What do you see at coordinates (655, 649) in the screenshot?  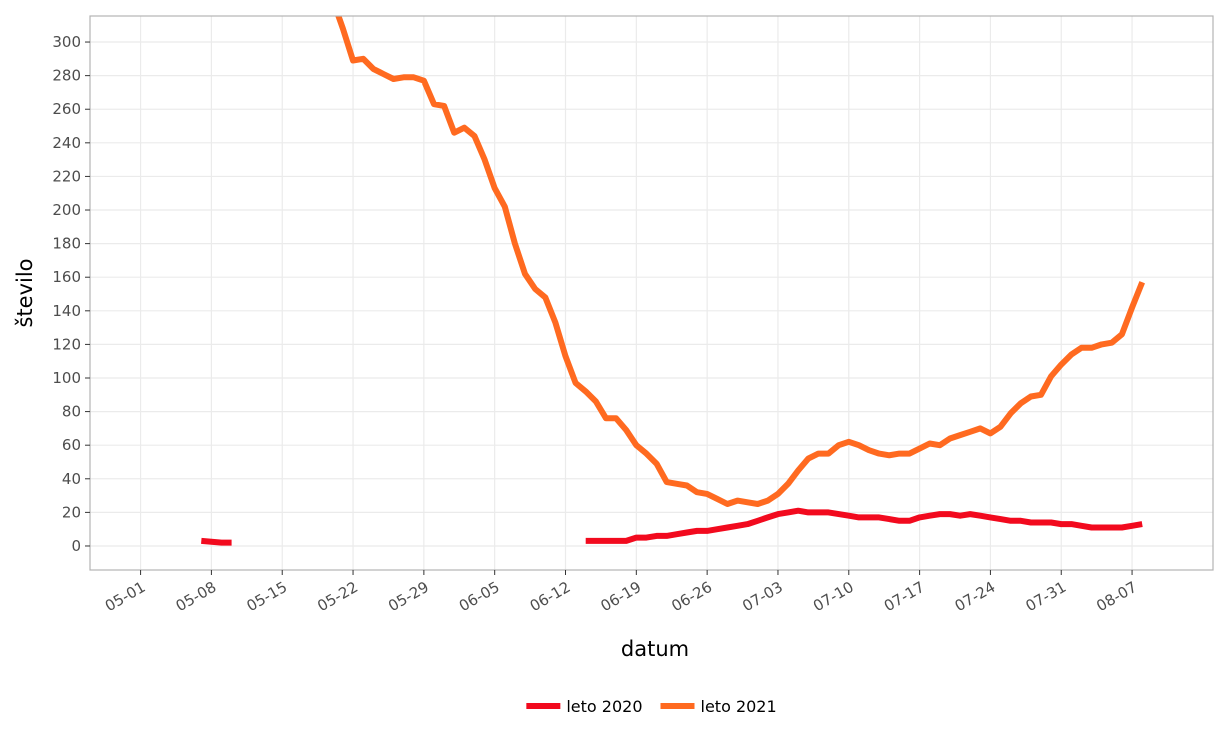 I see `x-axis-title: datum` at bounding box center [655, 649].